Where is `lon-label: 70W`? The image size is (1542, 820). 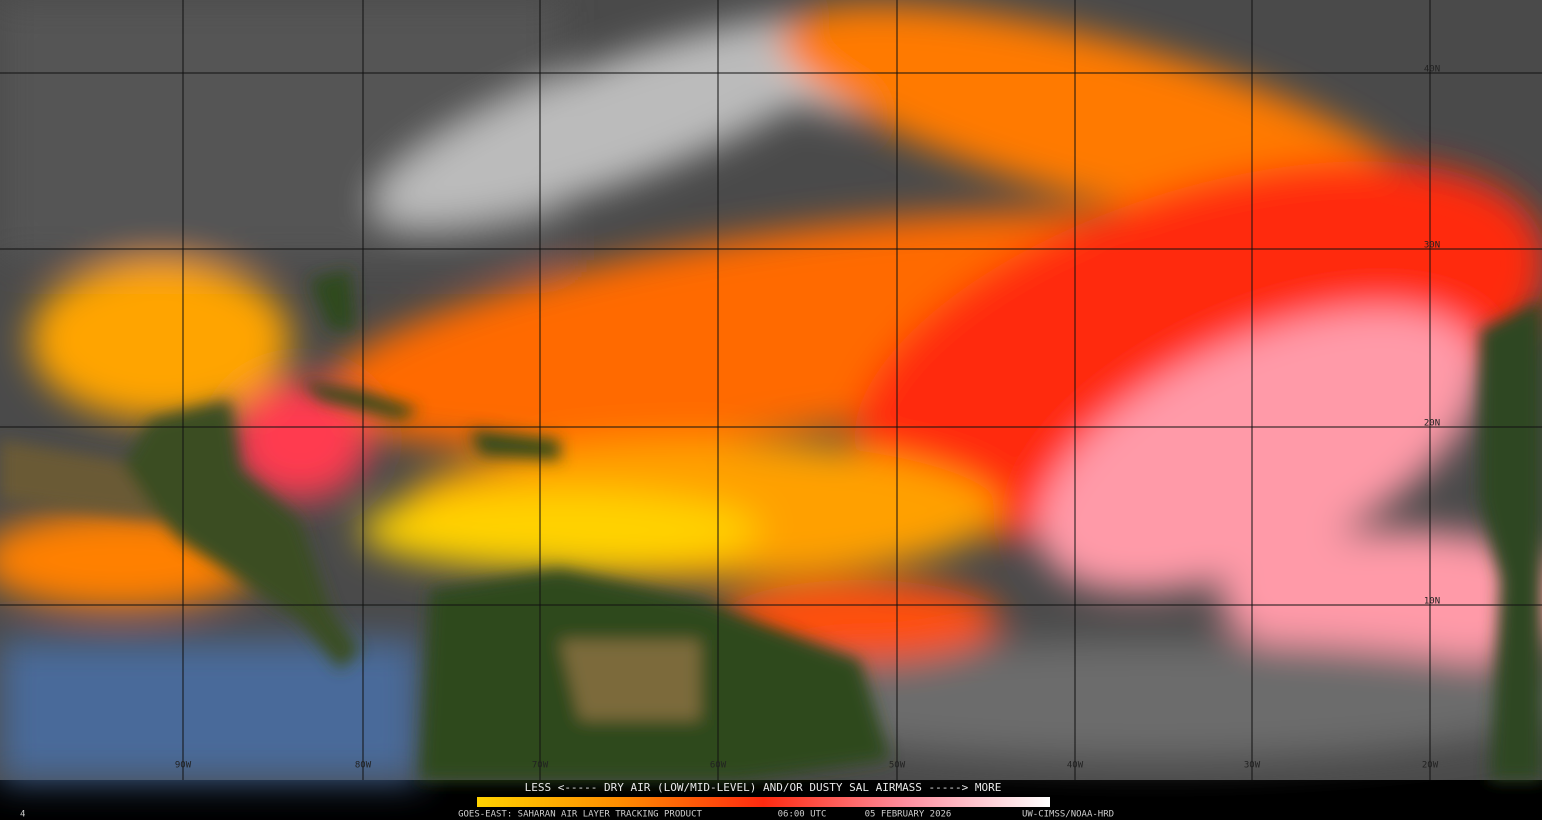
lon-label: 70W is located at coordinates (540, 766).